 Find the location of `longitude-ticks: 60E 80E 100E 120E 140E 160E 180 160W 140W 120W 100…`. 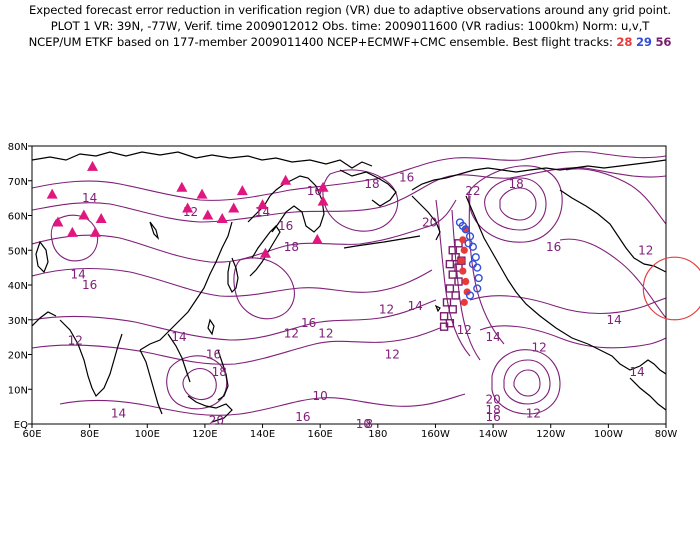

longitude-ticks: 60E 80E 100E 120E 140E 160E 180 160W 140W 120W 100… is located at coordinates (349, 432).